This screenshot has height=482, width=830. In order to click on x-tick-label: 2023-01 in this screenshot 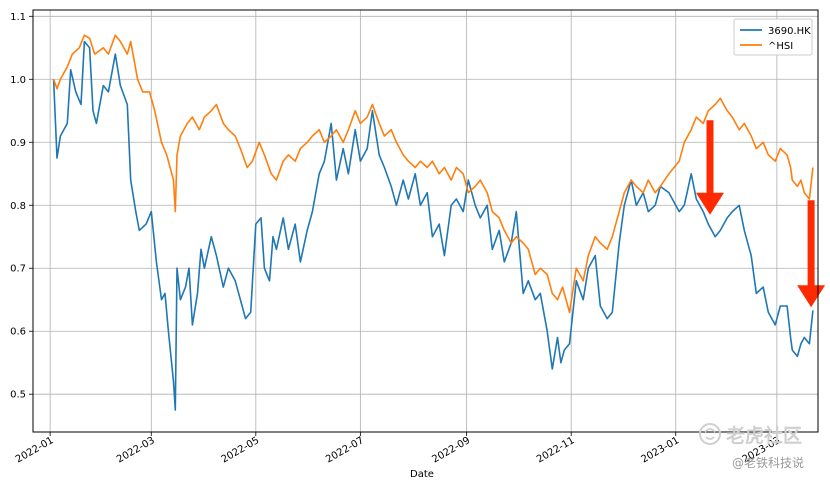, I will do `click(661, 450)`.